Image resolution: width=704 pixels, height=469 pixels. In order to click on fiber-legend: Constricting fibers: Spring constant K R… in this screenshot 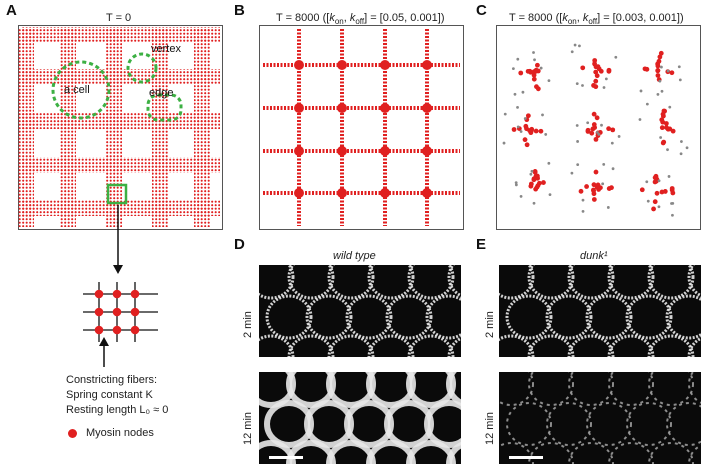, I will do `click(117, 395)`.